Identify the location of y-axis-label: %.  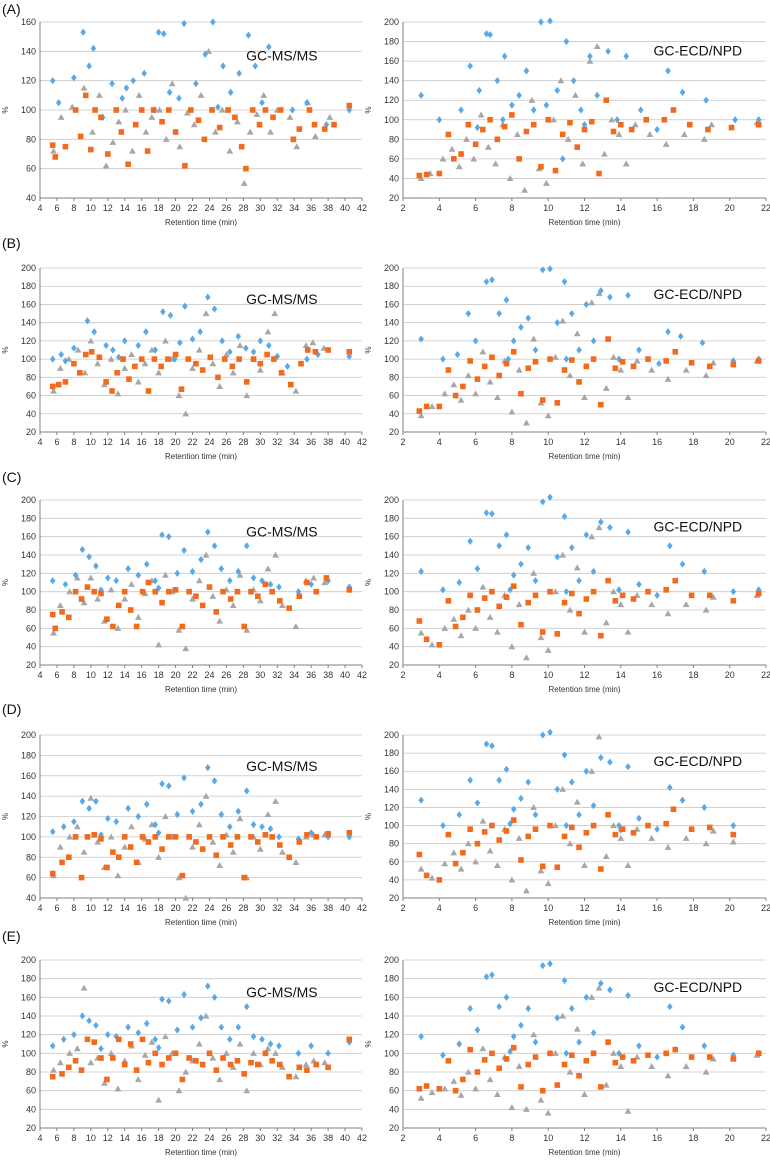
(368, 349).